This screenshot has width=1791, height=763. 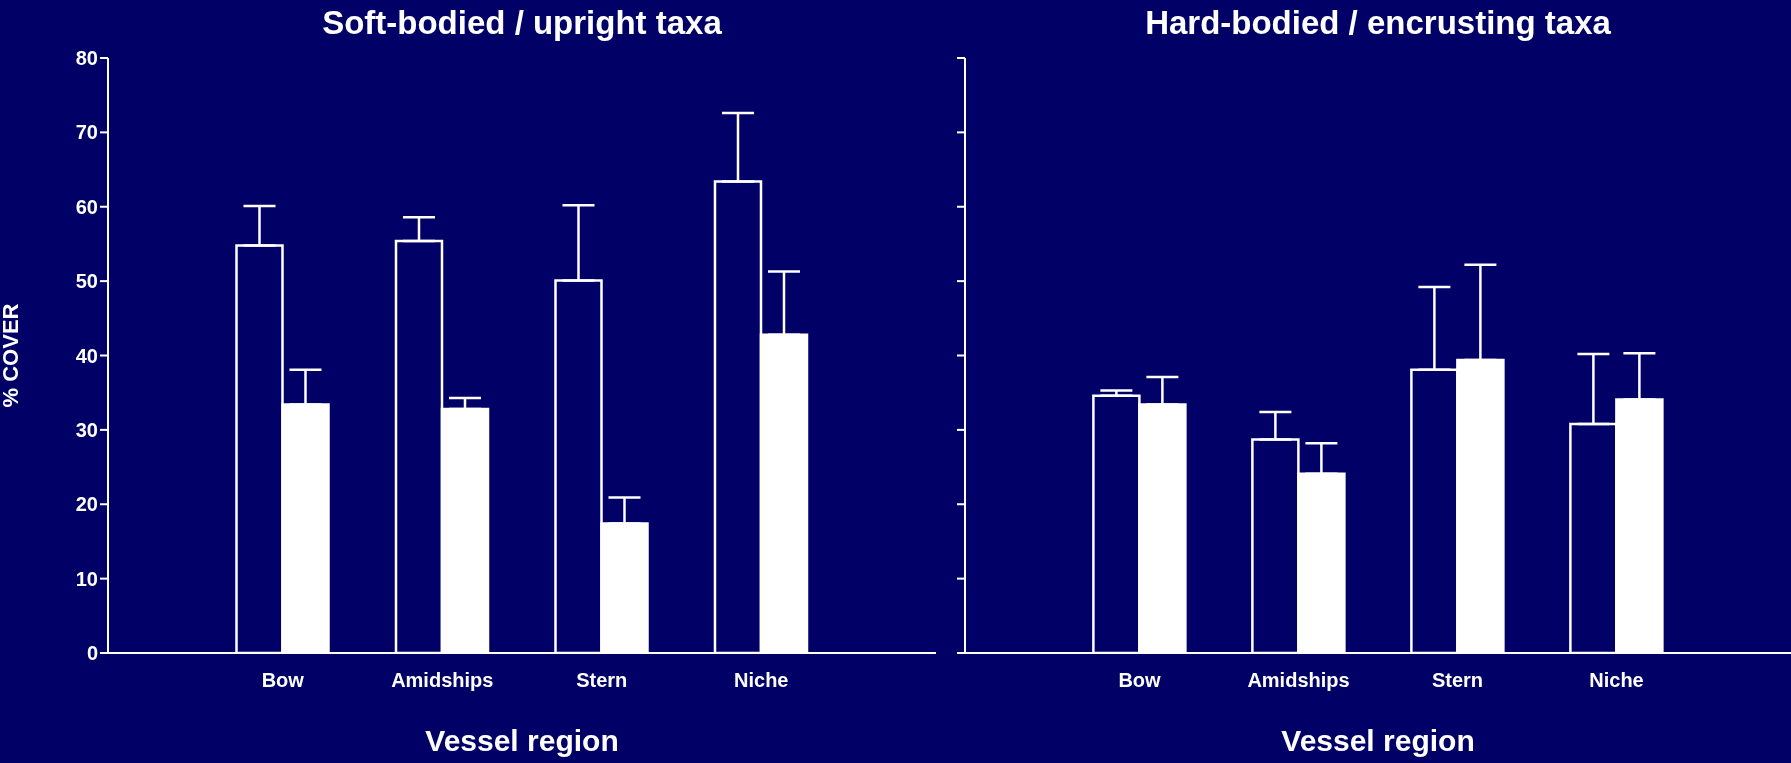 What do you see at coordinates (86, 578) in the screenshot?
I see `y-tick-label: 10` at bounding box center [86, 578].